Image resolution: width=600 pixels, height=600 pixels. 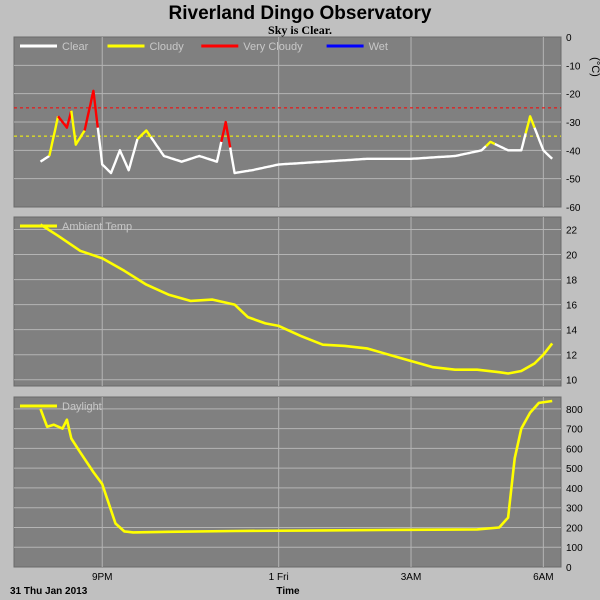 I want to click on chart-subtitle: Sky is Clear., so click(x=300, y=30).